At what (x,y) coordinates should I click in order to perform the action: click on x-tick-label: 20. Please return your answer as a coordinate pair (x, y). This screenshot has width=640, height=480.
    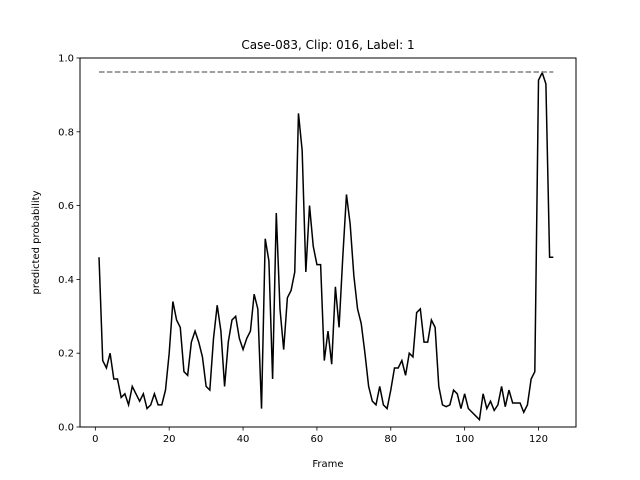
    Looking at the image, I should click on (169, 439).